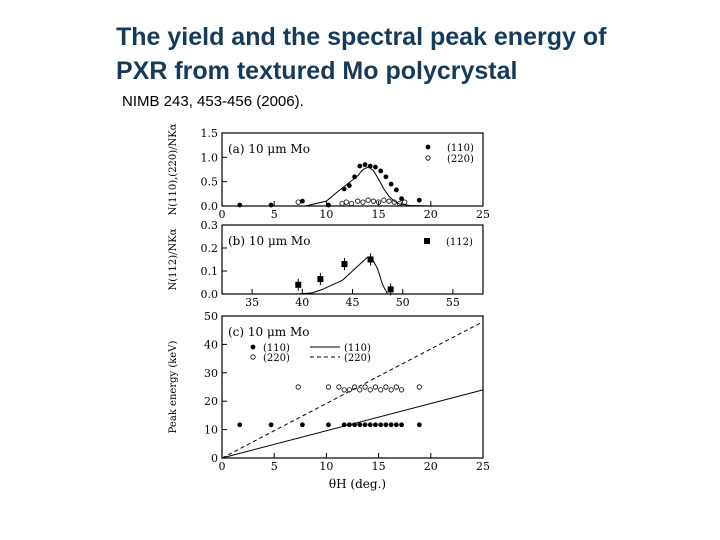 Image resolution: width=720 pixels, height=540 pixels. Describe the element at coordinates (173, 259) in the screenshot. I see `y-axis-label: N(112)/NKα` at that location.